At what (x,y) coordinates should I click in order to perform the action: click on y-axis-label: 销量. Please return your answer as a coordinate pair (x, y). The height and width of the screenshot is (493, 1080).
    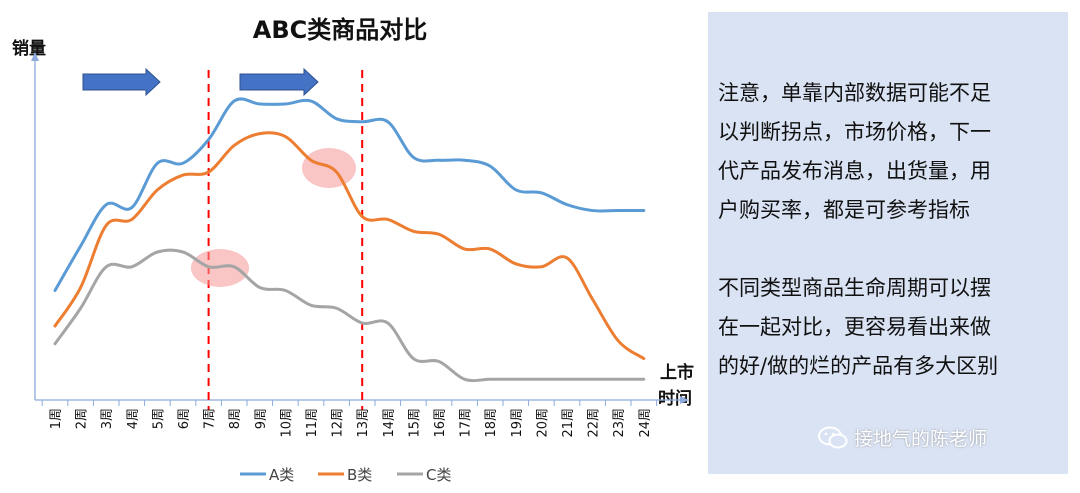
    Looking at the image, I should click on (29, 48).